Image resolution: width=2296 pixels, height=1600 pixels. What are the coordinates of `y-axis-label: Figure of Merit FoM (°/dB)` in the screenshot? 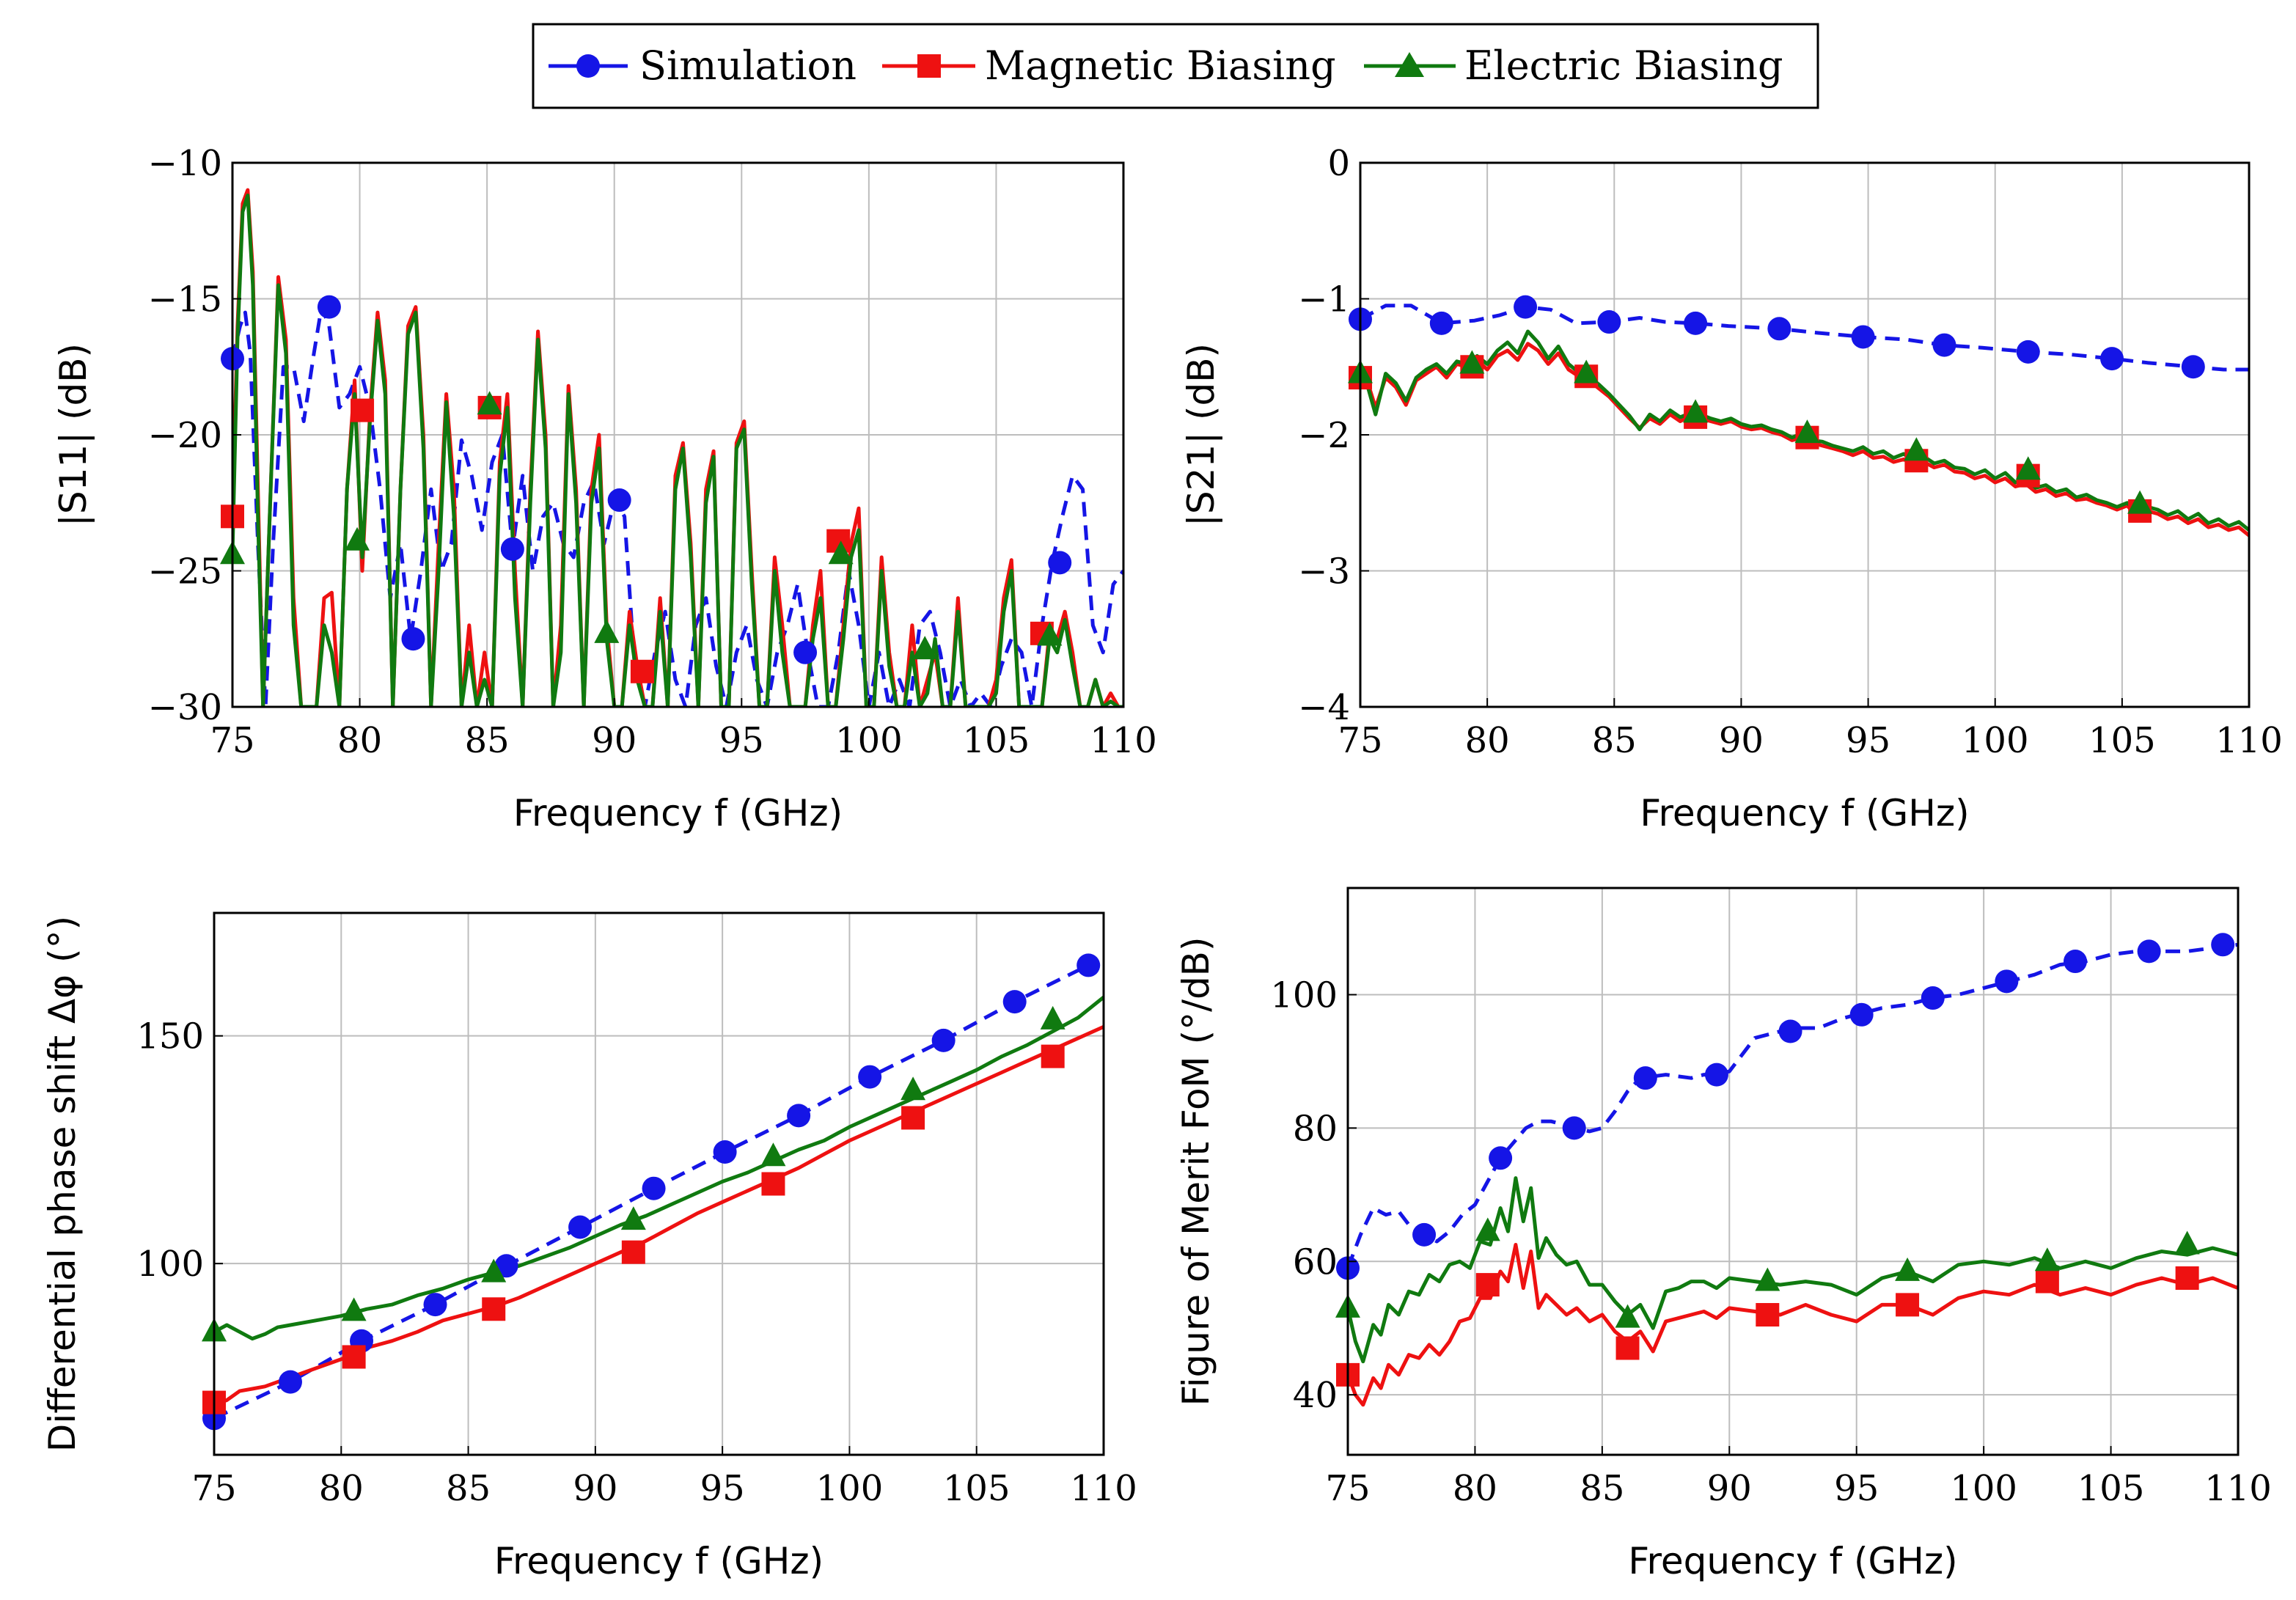 It's located at (1196, 1171).